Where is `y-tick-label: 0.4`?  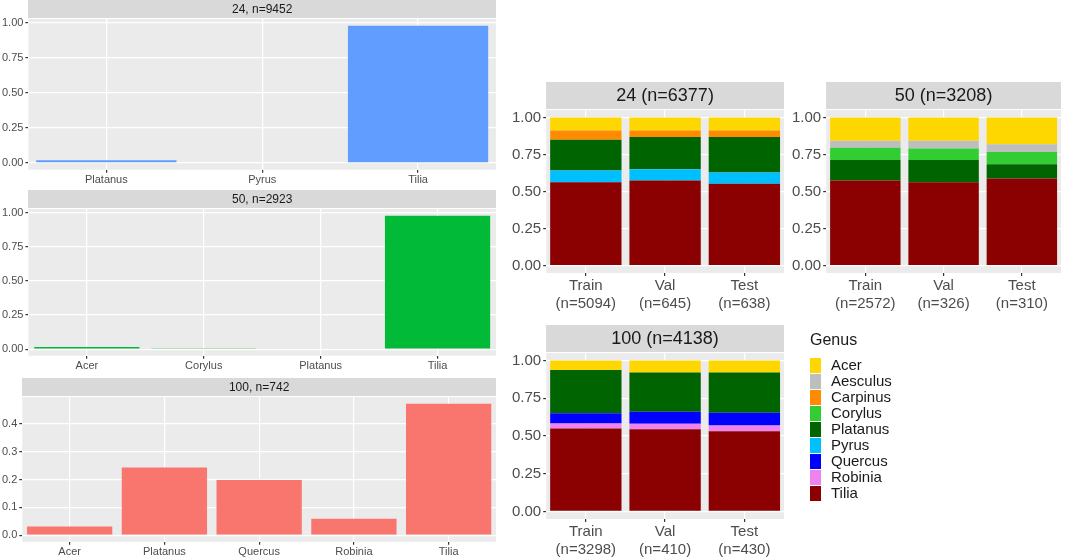 y-tick-label: 0.4 is located at coordinates (9, 422).